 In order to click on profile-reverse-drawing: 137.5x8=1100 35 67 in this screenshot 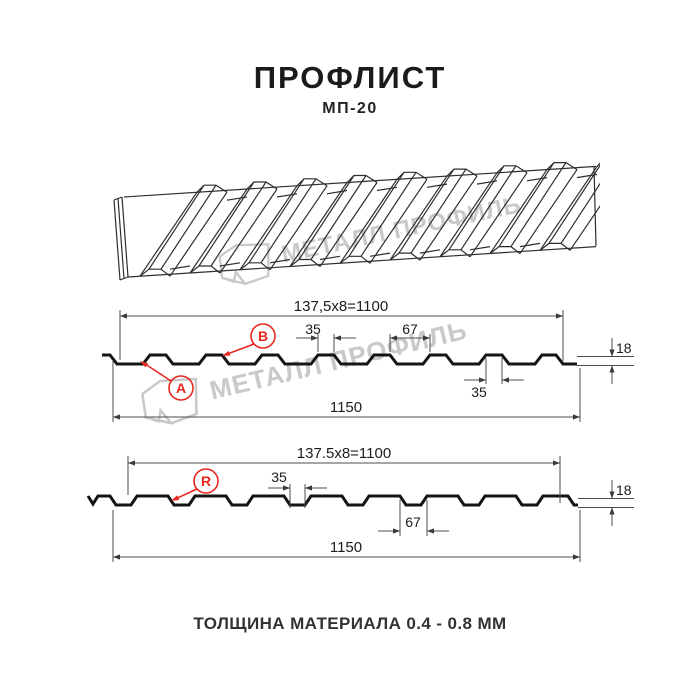, I will do `click(360, 503)`.